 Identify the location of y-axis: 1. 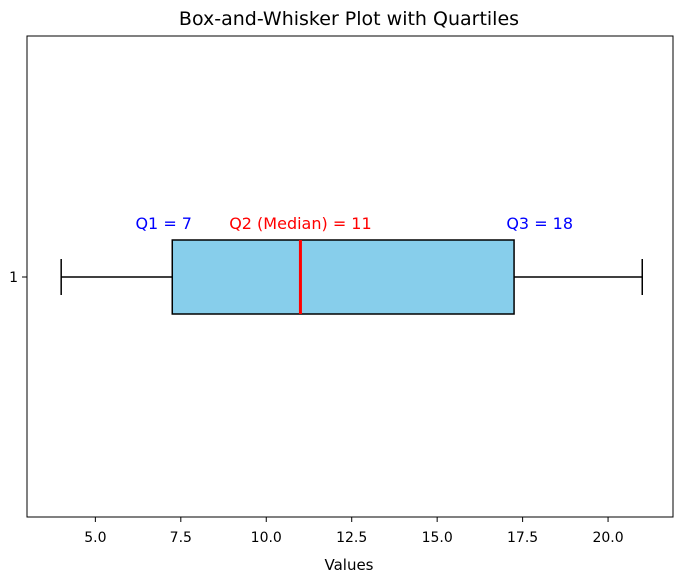
(18, 278).